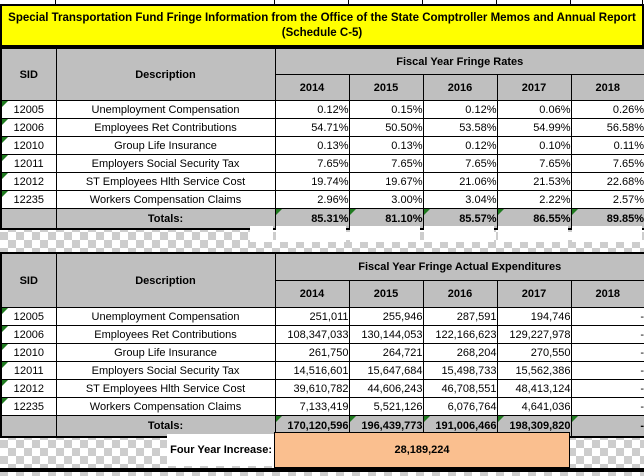  I want to click on rate-cell: 56.58%, so click(607, 127).